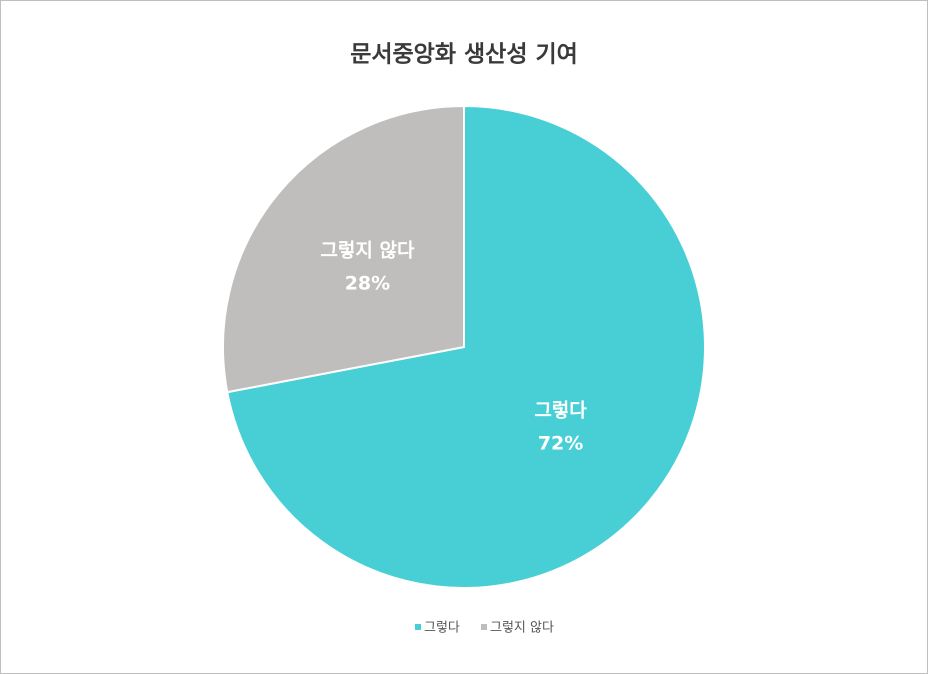 The image size is (928, 674). I want to click on legend-label: 그렇다, so click(442, 628).